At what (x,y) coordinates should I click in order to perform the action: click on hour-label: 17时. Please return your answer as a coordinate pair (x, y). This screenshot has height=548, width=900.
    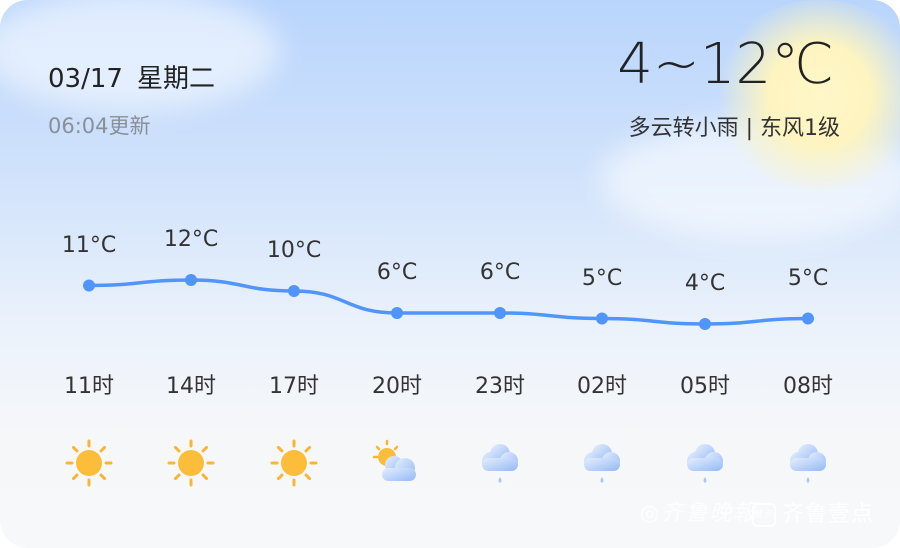
    Looking at the image, I should click on (294, 386).